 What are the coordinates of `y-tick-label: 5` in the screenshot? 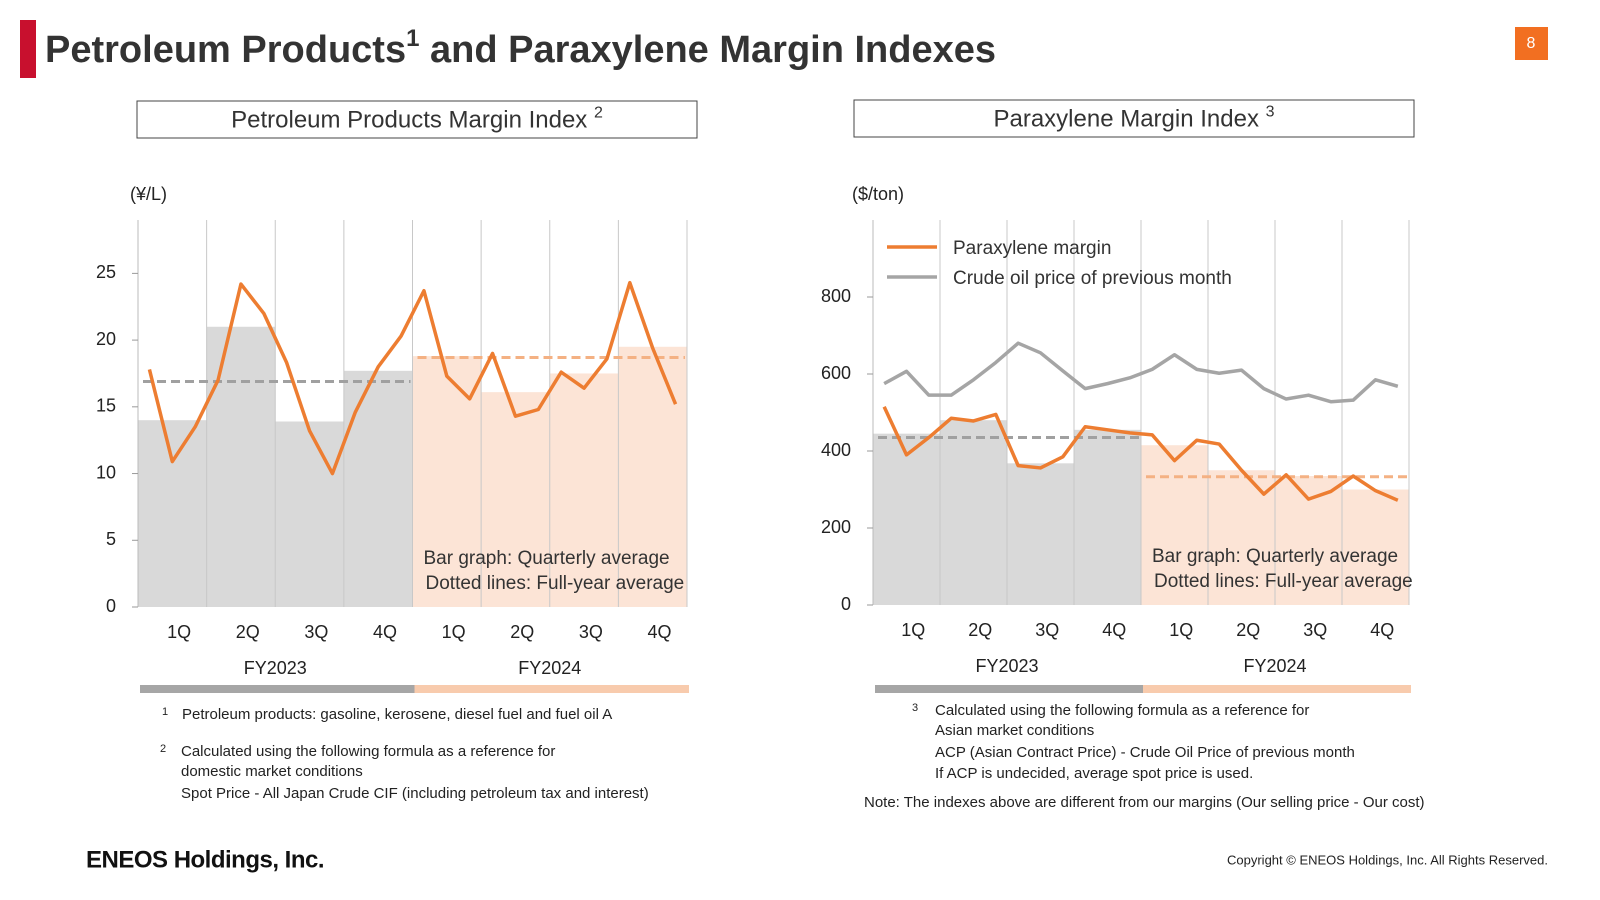 It's located at (111, 539).